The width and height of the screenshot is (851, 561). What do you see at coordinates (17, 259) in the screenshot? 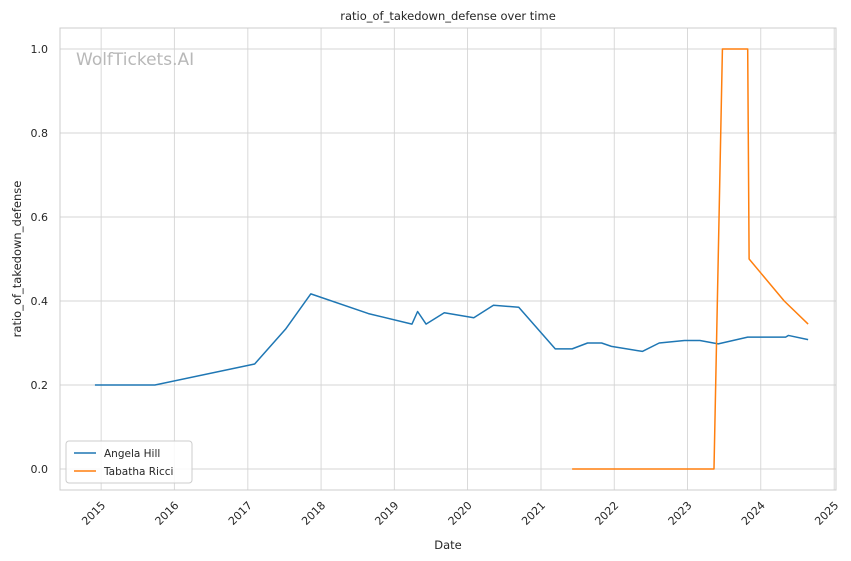
I see `y-axis-label: ratio_of_takedown_defense` at bounding box center [17, 259].